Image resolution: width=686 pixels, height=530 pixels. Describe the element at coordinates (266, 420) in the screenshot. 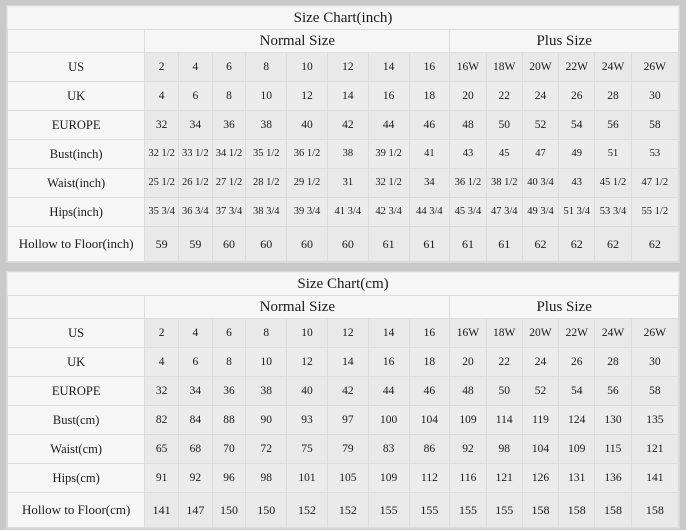

I see `table-cell: 90` at that location.